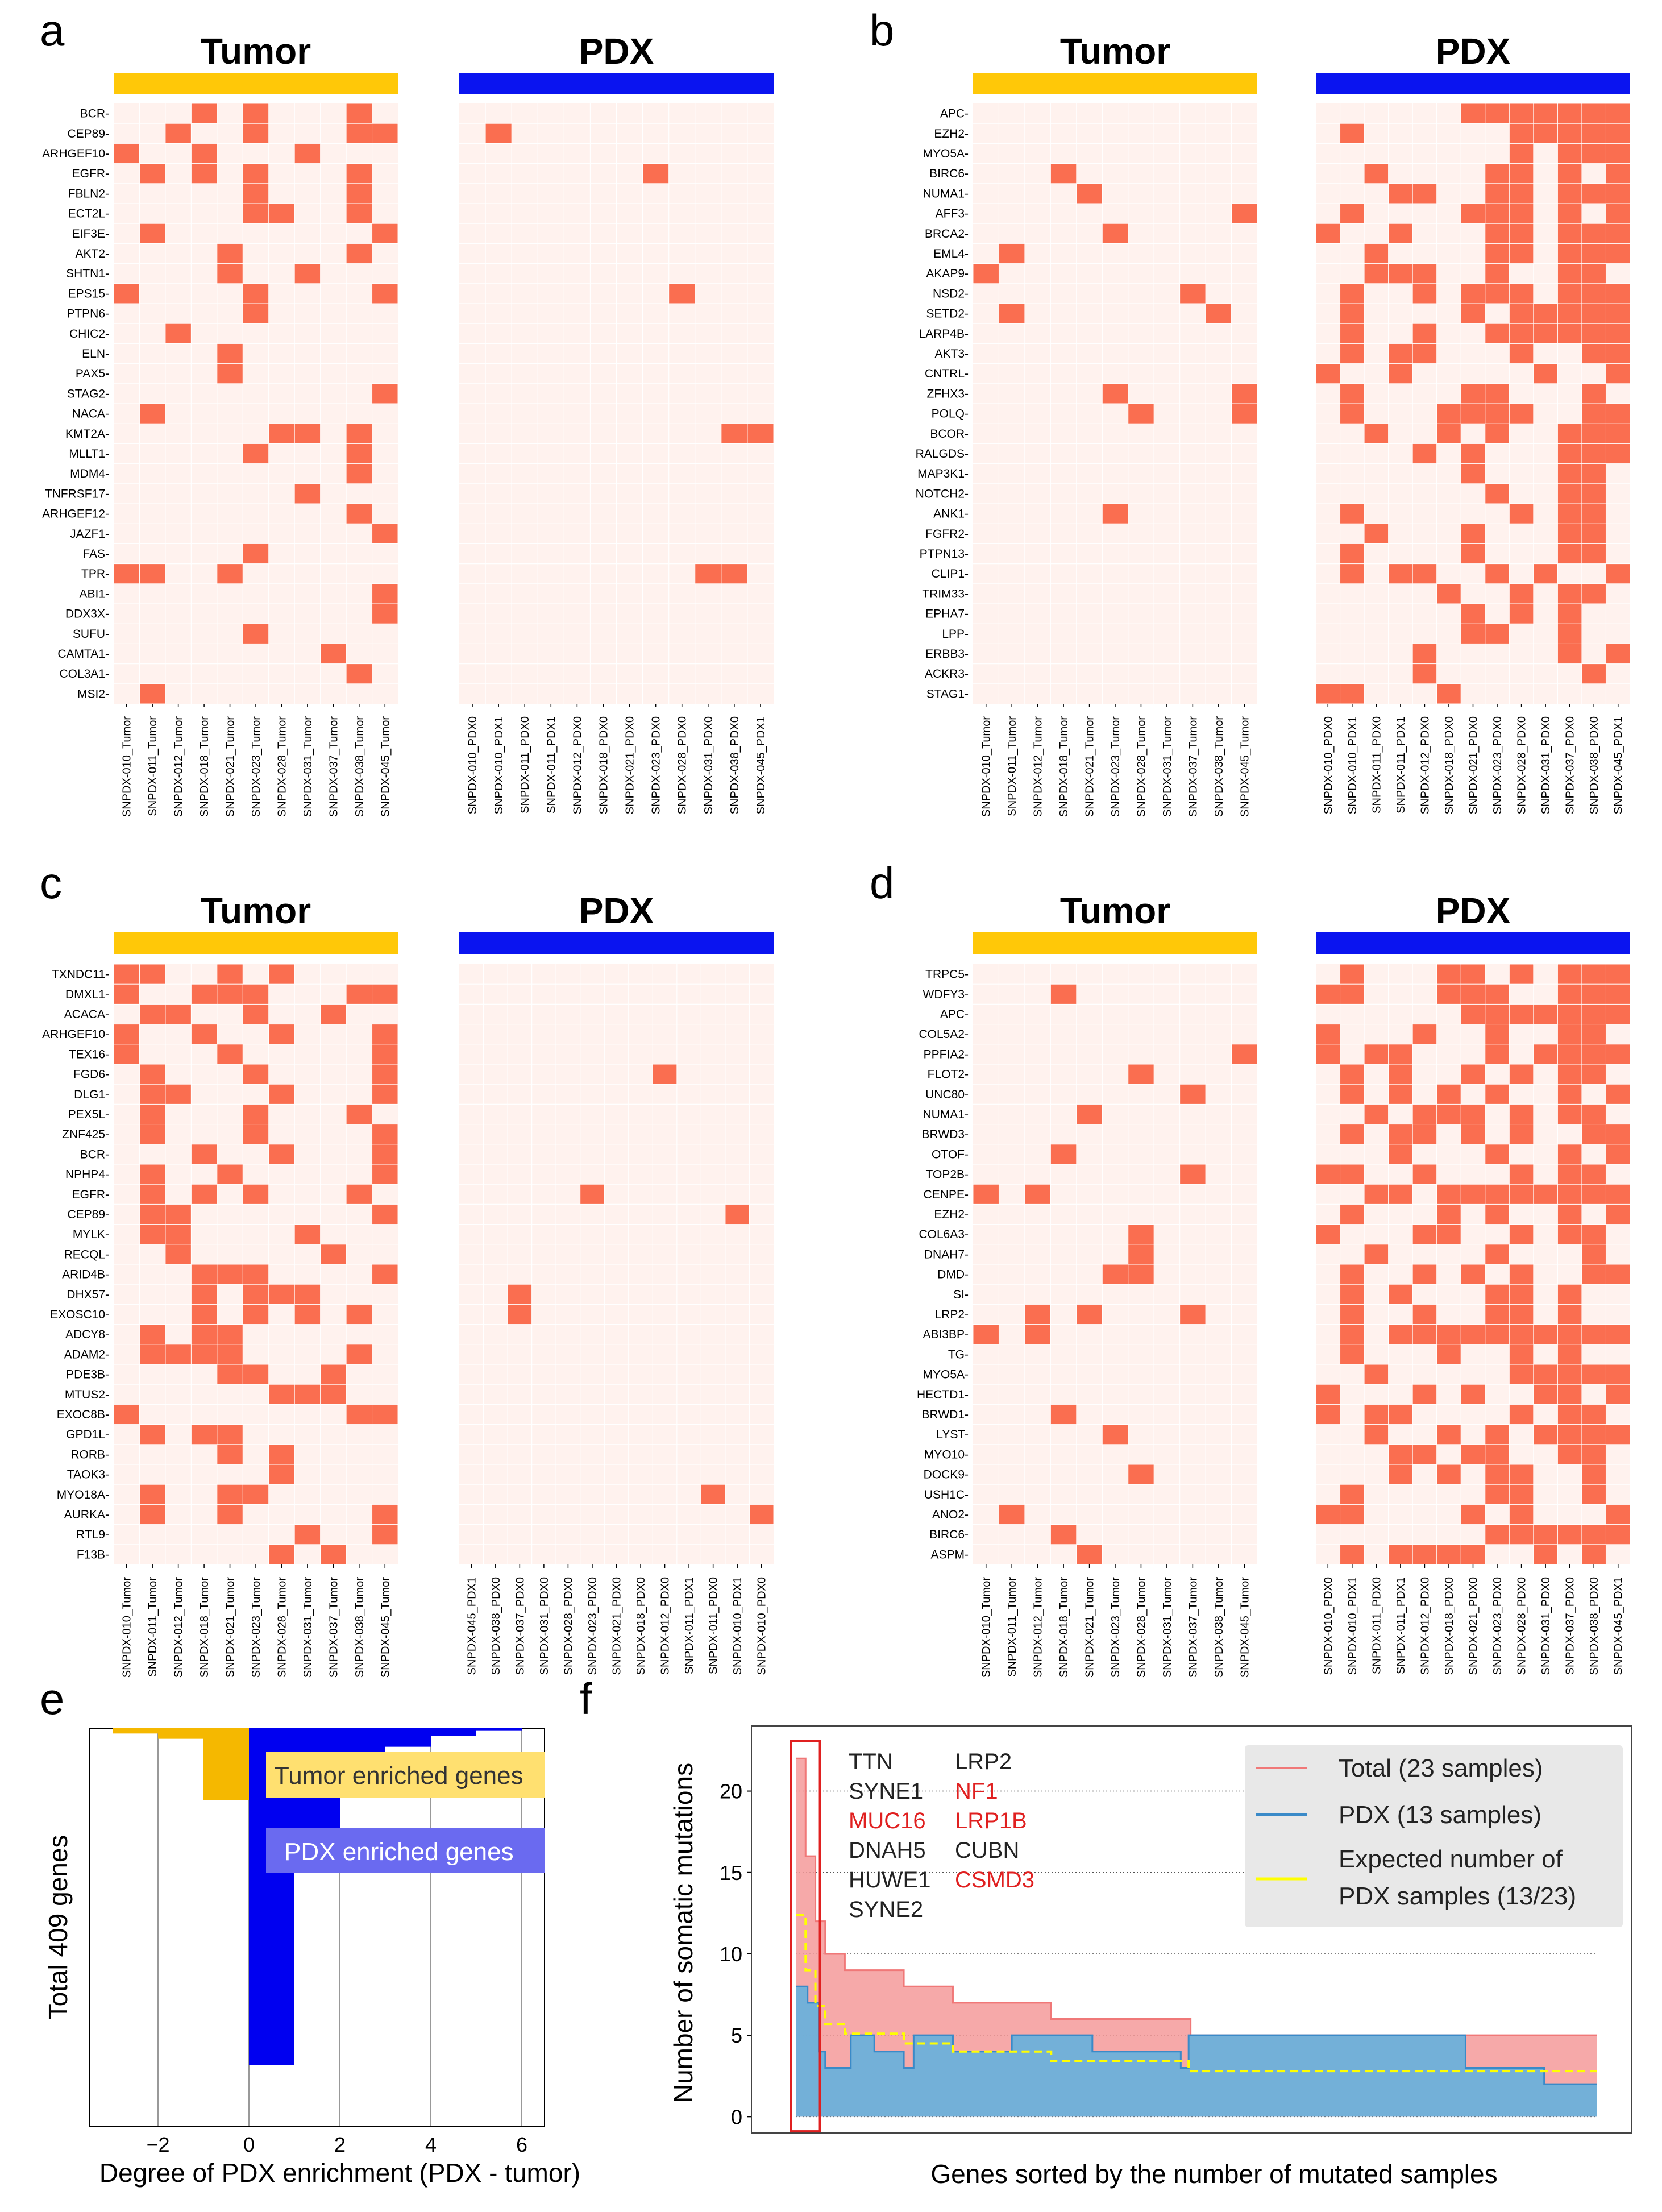 The height and width of the screenshot is (2212, 1662). Describe the element at coordinates (520, 1626) in the screenshot. I see `sample-label: SNPDX-037_PDX0` at that location.